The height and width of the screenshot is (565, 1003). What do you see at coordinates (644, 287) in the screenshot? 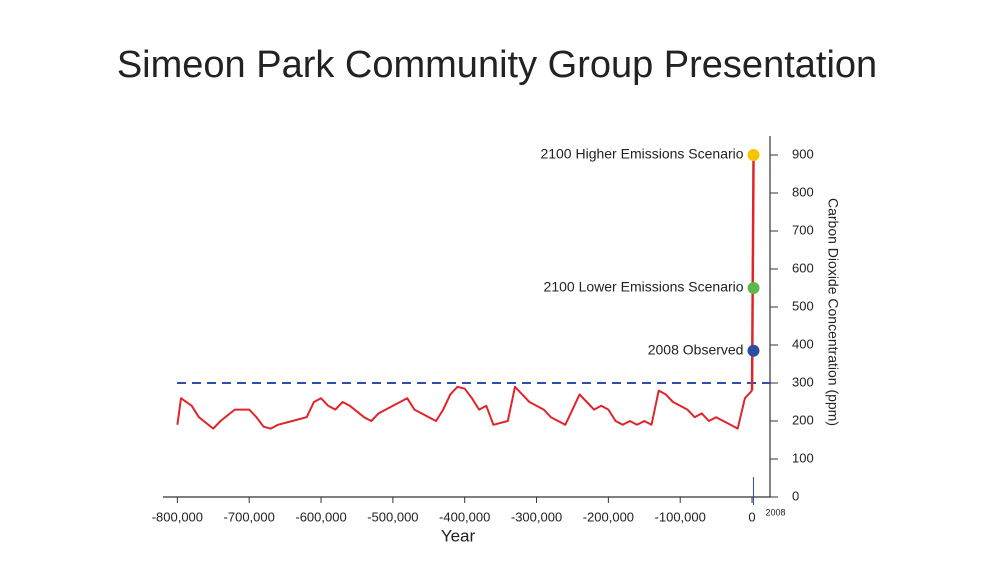
I see `scenario-label: 2100 Lower Emissions Scenario` at bounding box center [644, 287].